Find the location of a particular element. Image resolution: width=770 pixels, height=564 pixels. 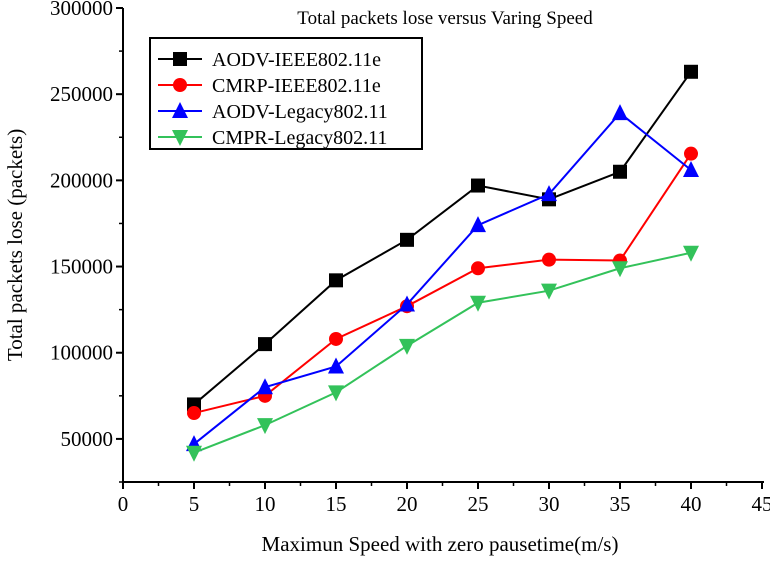

x-tick-label: 20 is located at coordinates (407, 504).